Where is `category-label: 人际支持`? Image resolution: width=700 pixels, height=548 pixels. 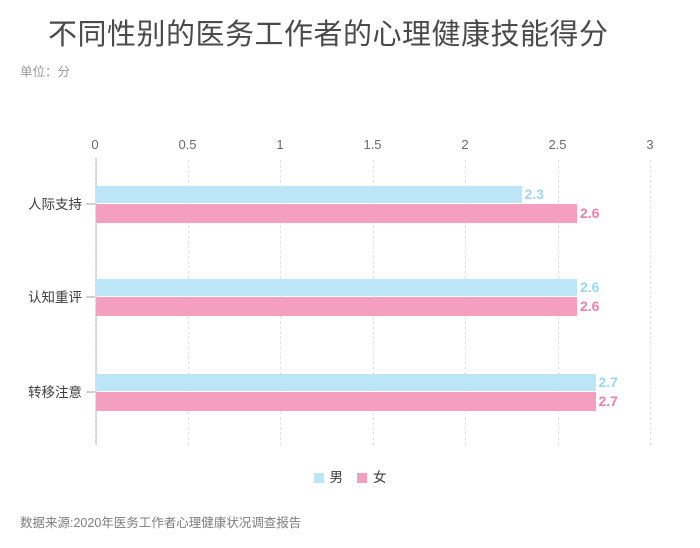 category-label: 人际支持 is located at coordinates (55, 204).